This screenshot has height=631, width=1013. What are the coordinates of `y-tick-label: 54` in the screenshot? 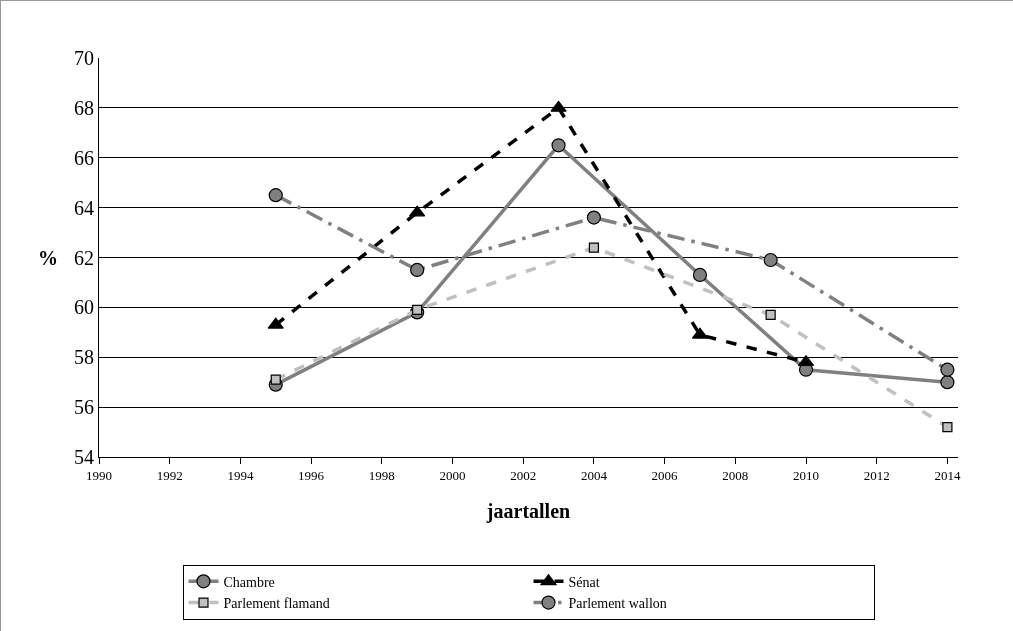 It's located at (84, 457).